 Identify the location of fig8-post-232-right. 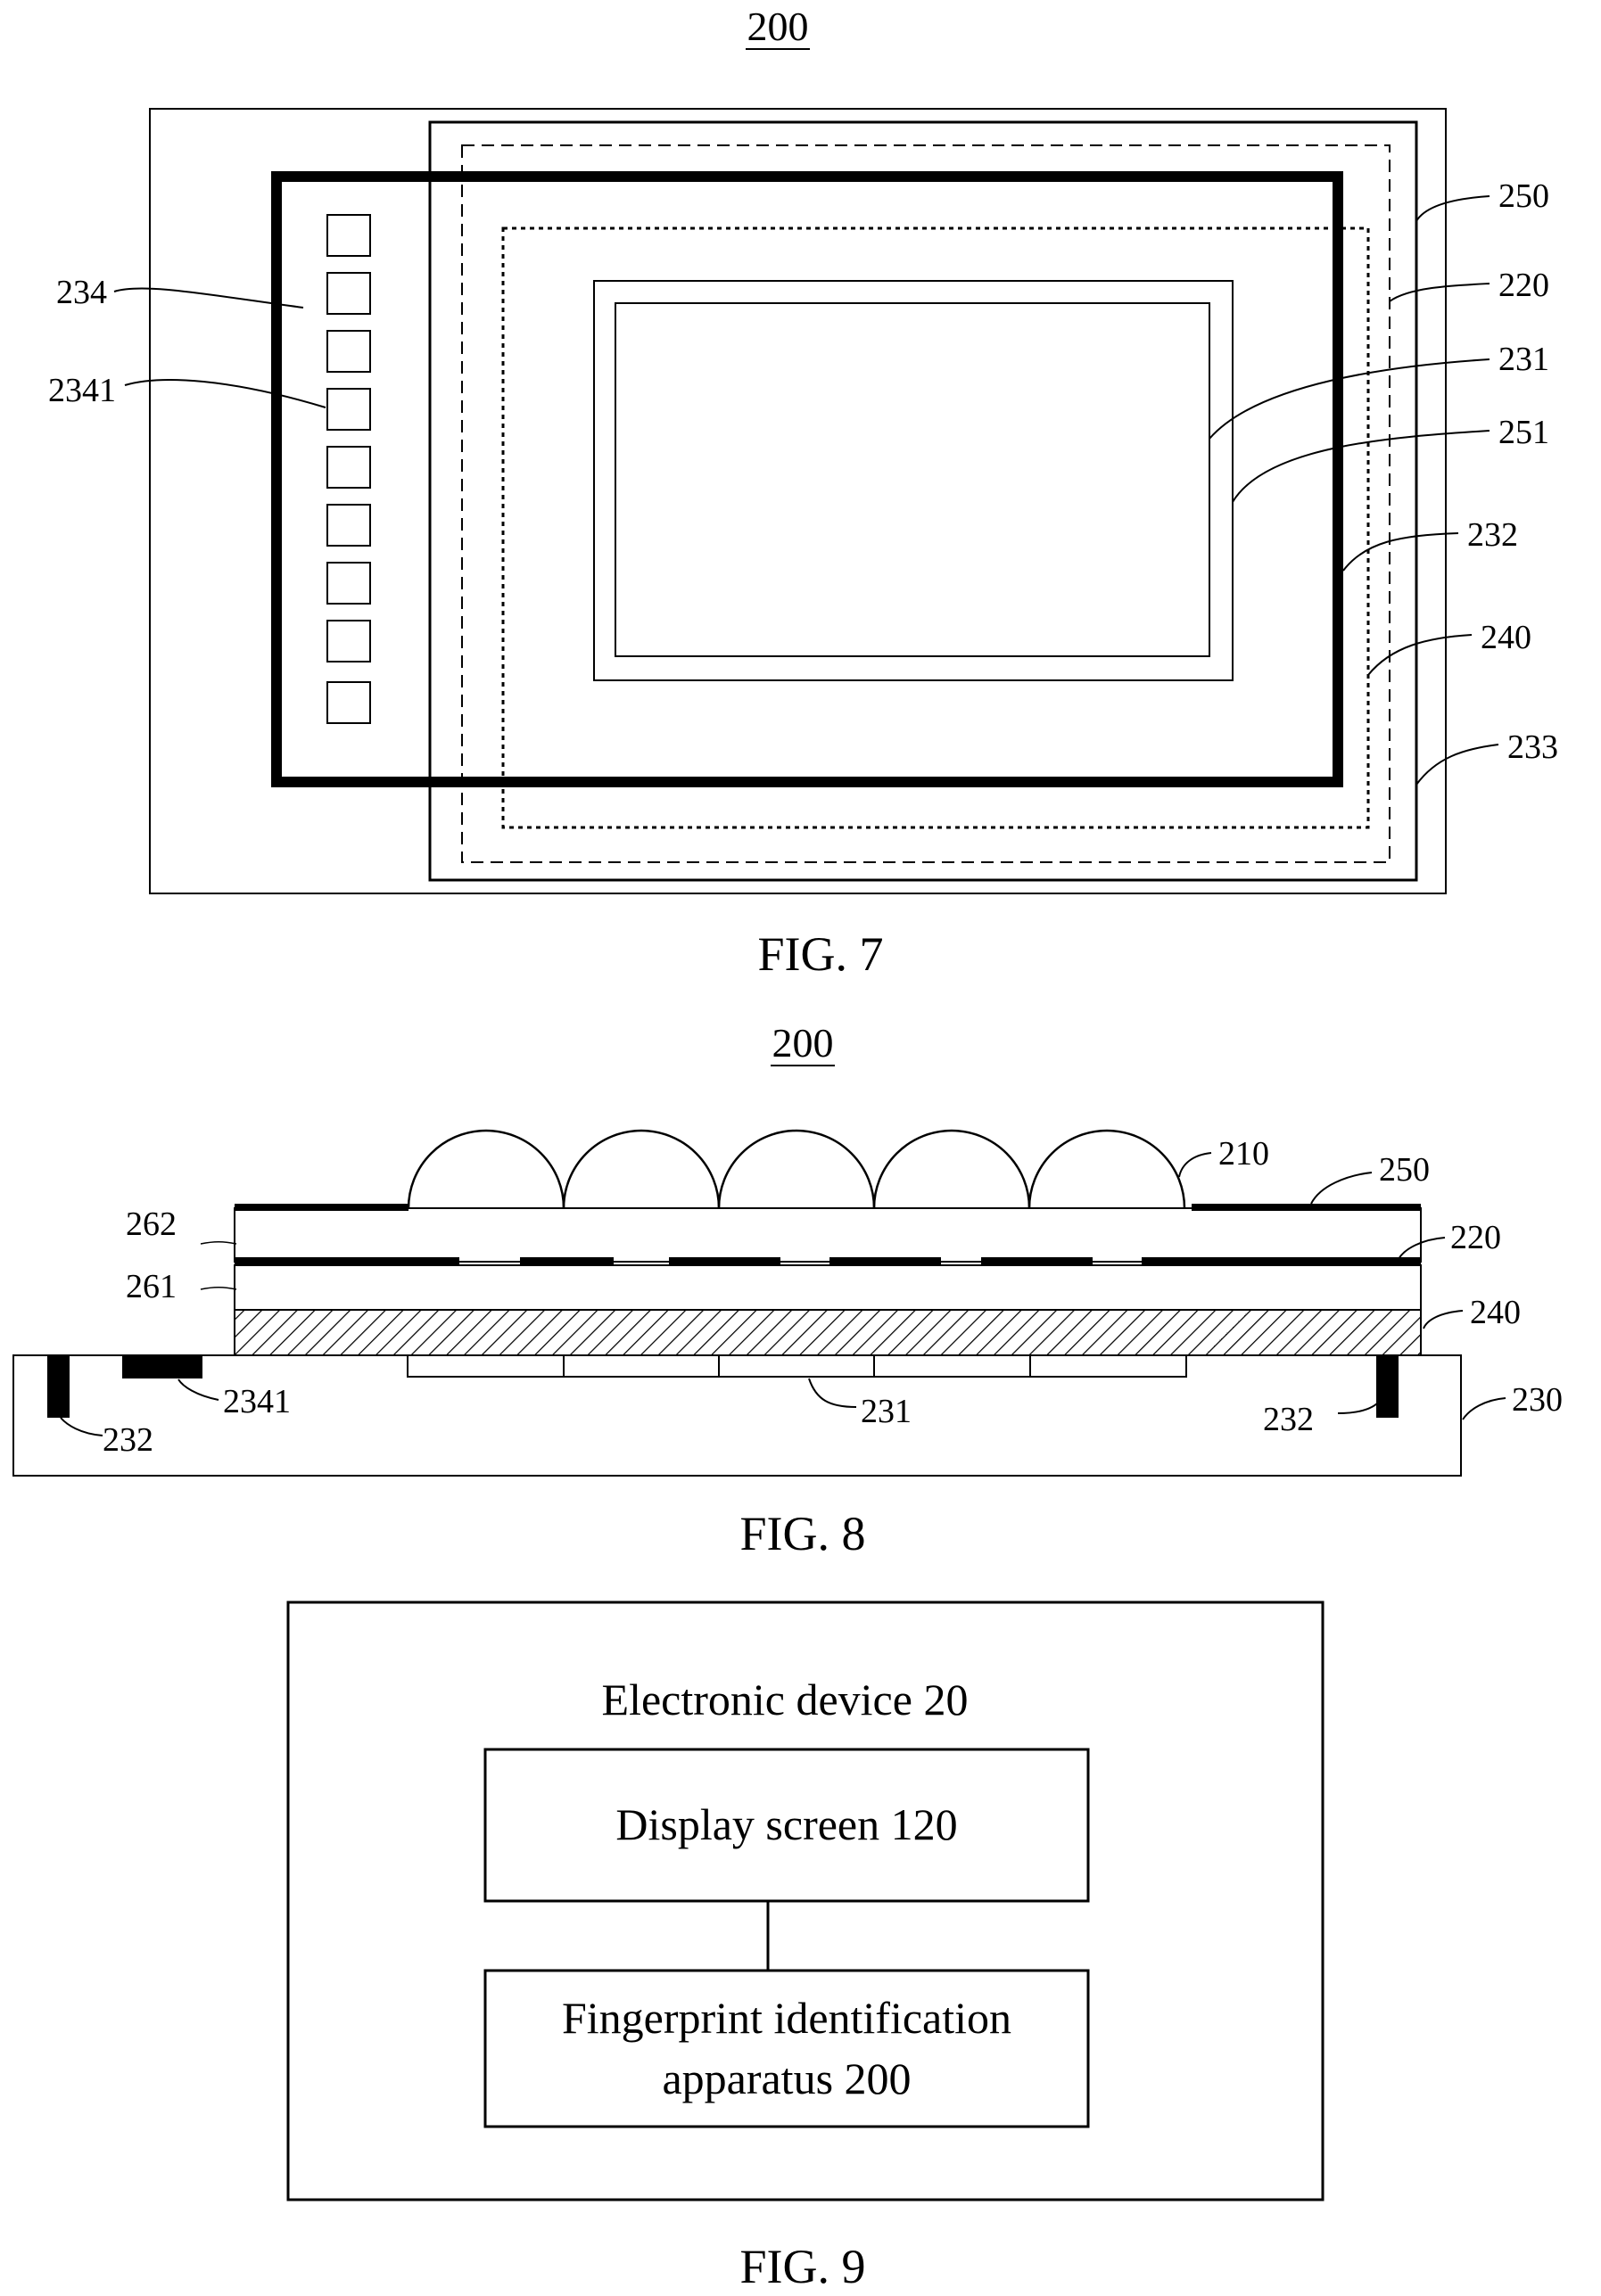
(1387, 1386).